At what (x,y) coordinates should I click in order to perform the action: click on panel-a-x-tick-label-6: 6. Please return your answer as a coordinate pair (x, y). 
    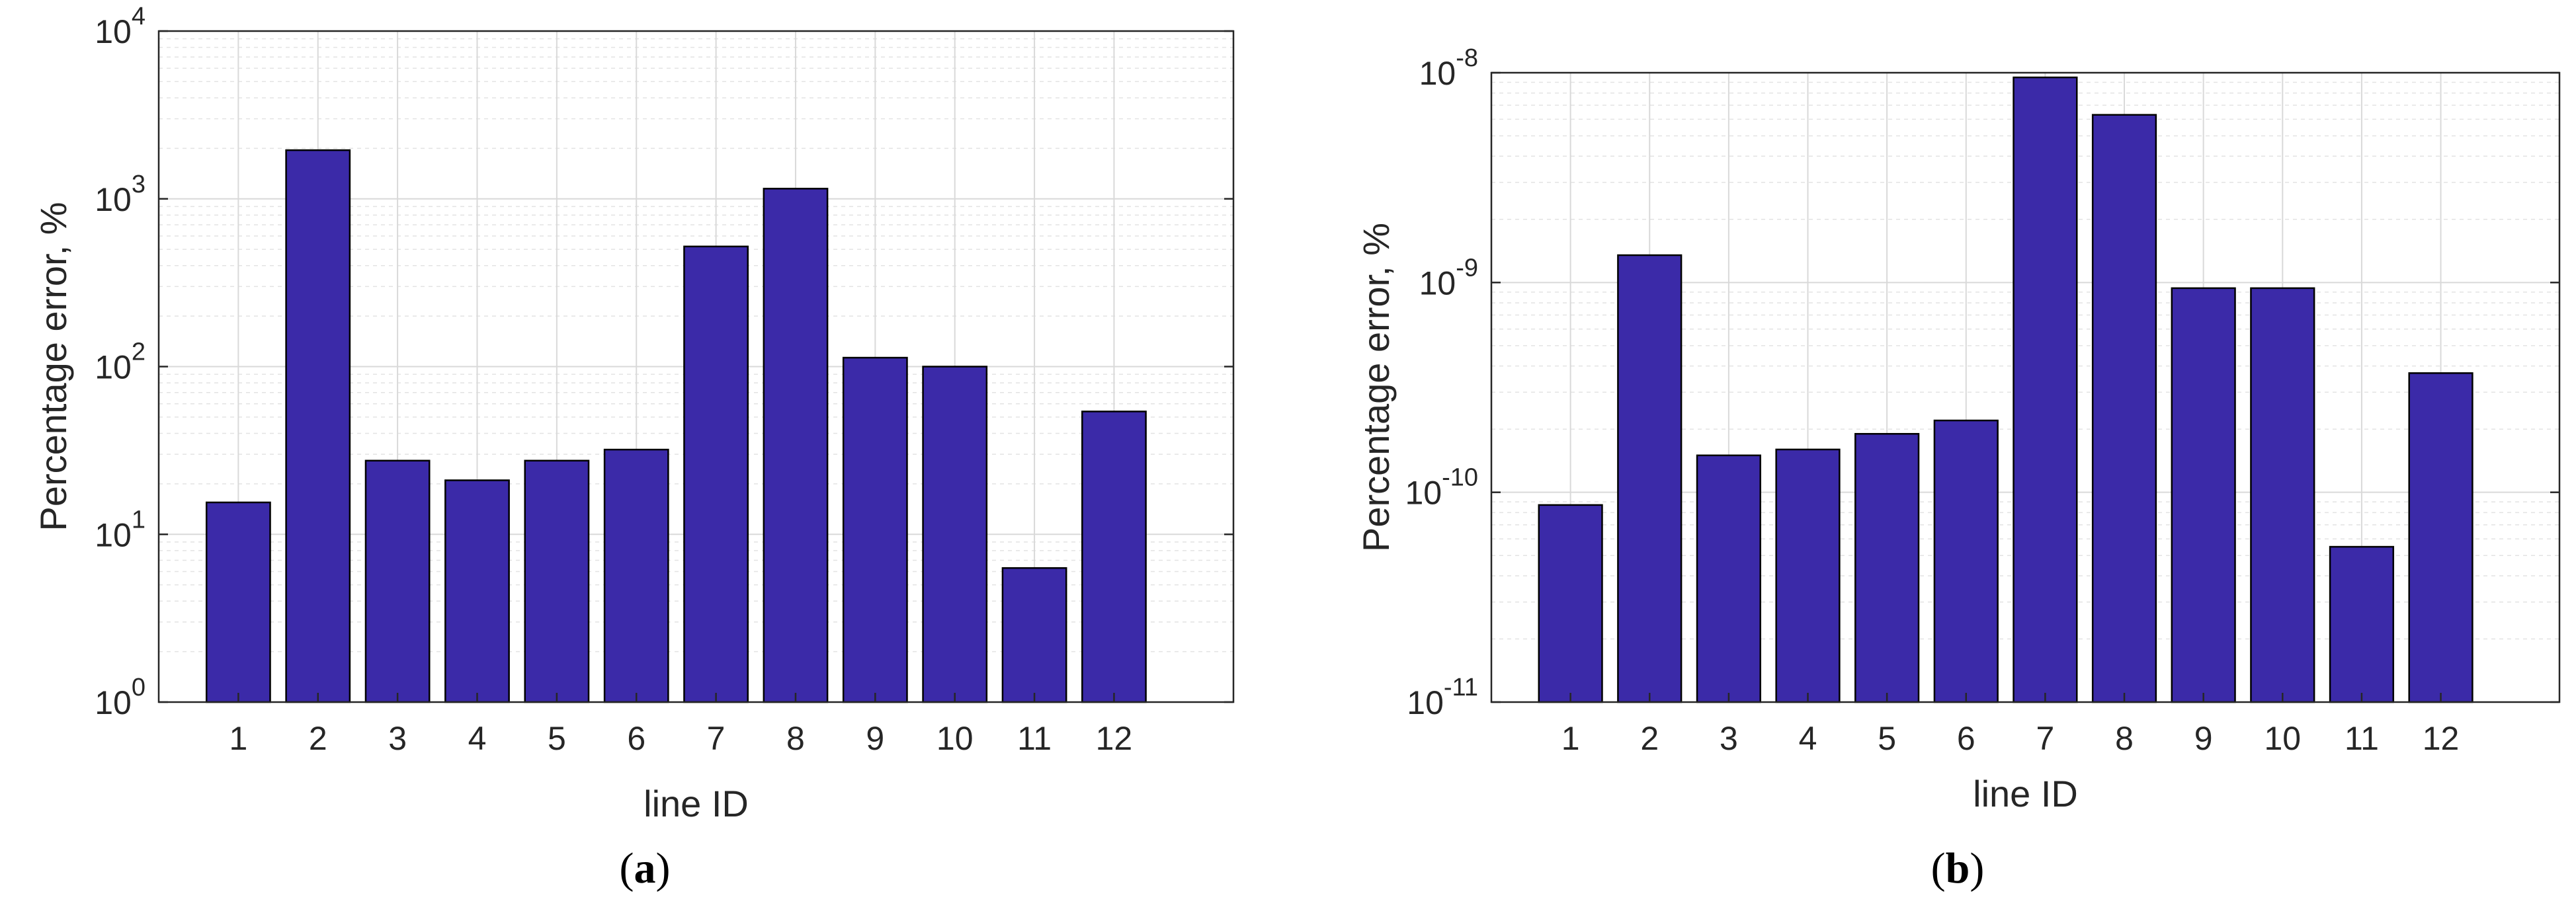
    Looking at the image, I should click on (636, 738).